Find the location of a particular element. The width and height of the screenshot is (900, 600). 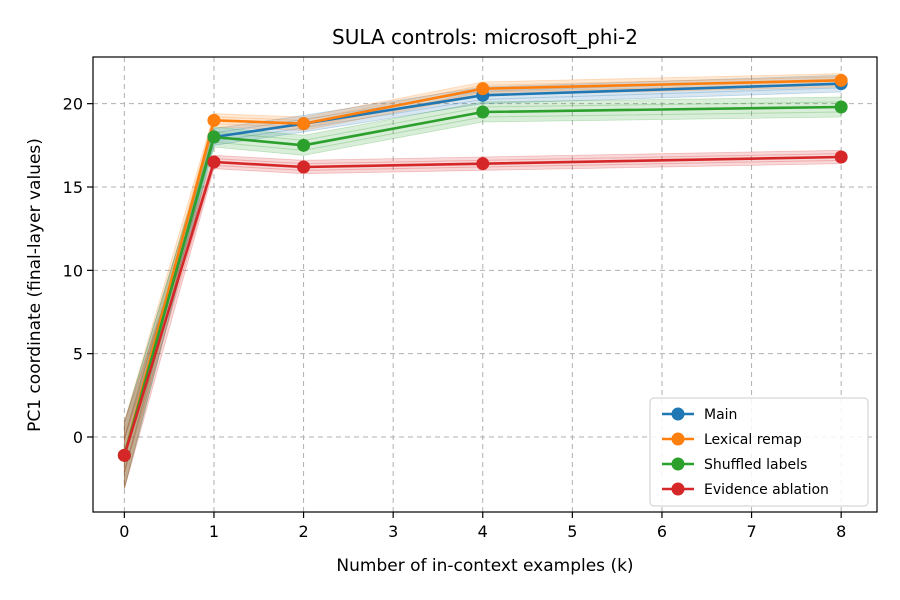

y-tick-label: 15 is located at coordinates (73, 187).